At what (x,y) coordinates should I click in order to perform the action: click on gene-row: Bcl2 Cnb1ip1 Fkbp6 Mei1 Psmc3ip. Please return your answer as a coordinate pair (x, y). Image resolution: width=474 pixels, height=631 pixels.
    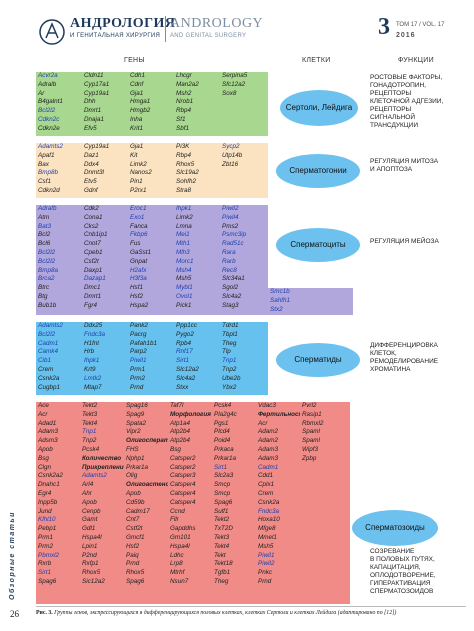
    Looking at the image, I should click on (152, 235).